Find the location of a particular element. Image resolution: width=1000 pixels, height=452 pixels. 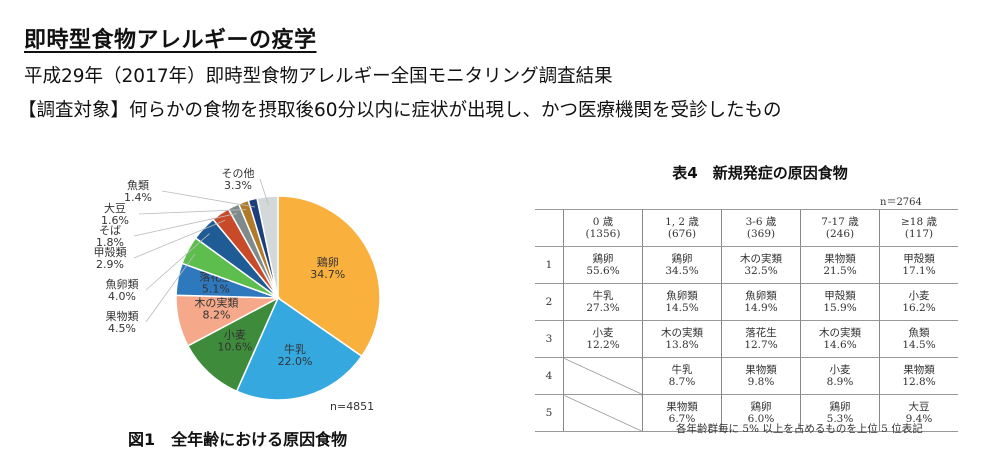

subtitle: 平成29年（2017年）即時型食物アレルギー全国モニタリング調査結果 is located at coordinates (318, 76).